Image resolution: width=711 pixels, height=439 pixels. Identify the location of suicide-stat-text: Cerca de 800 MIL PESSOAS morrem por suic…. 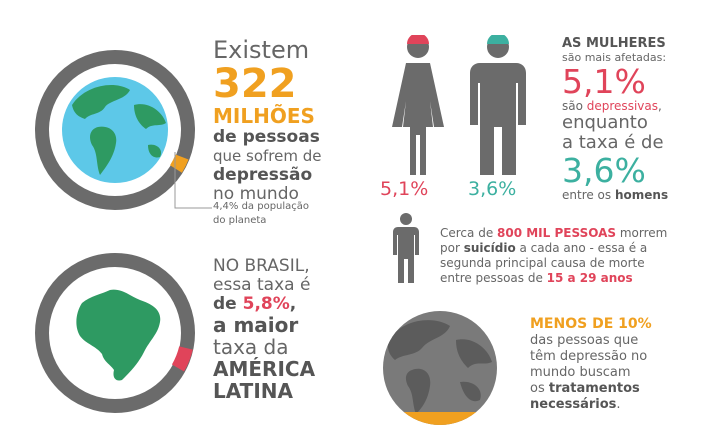
(553, 256).